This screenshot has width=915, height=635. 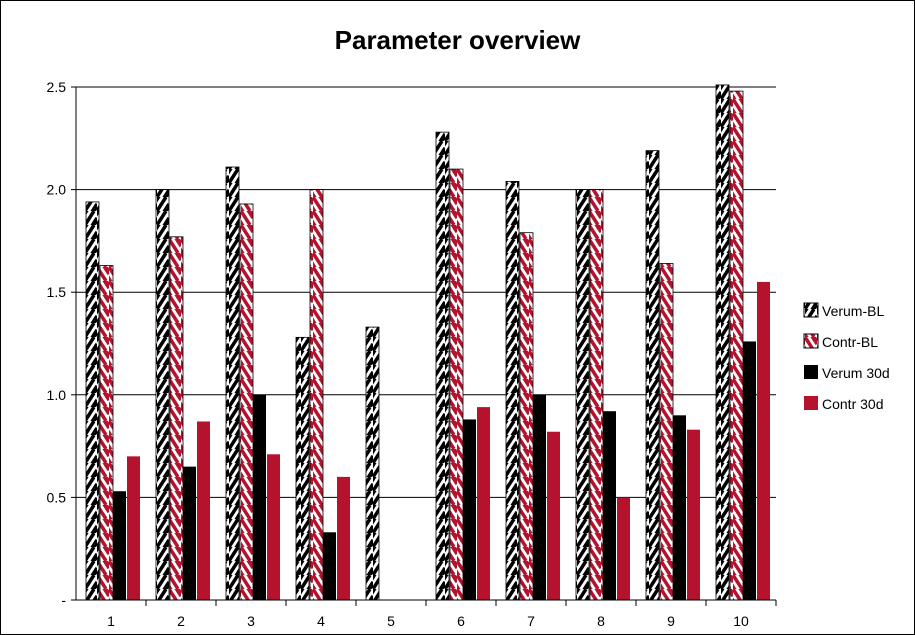 I want to click on x-tick-label: 5, so click(x=391, y=621).